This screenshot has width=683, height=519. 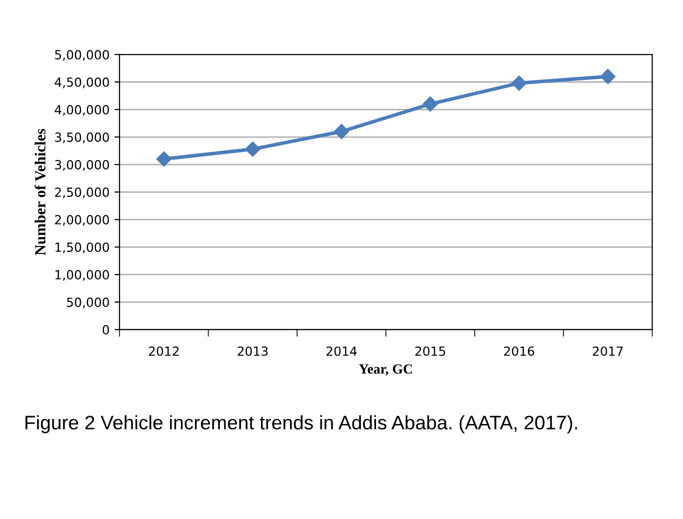 I want to click on y-tick-label: 3,50,000, so click(x=82, y=138).